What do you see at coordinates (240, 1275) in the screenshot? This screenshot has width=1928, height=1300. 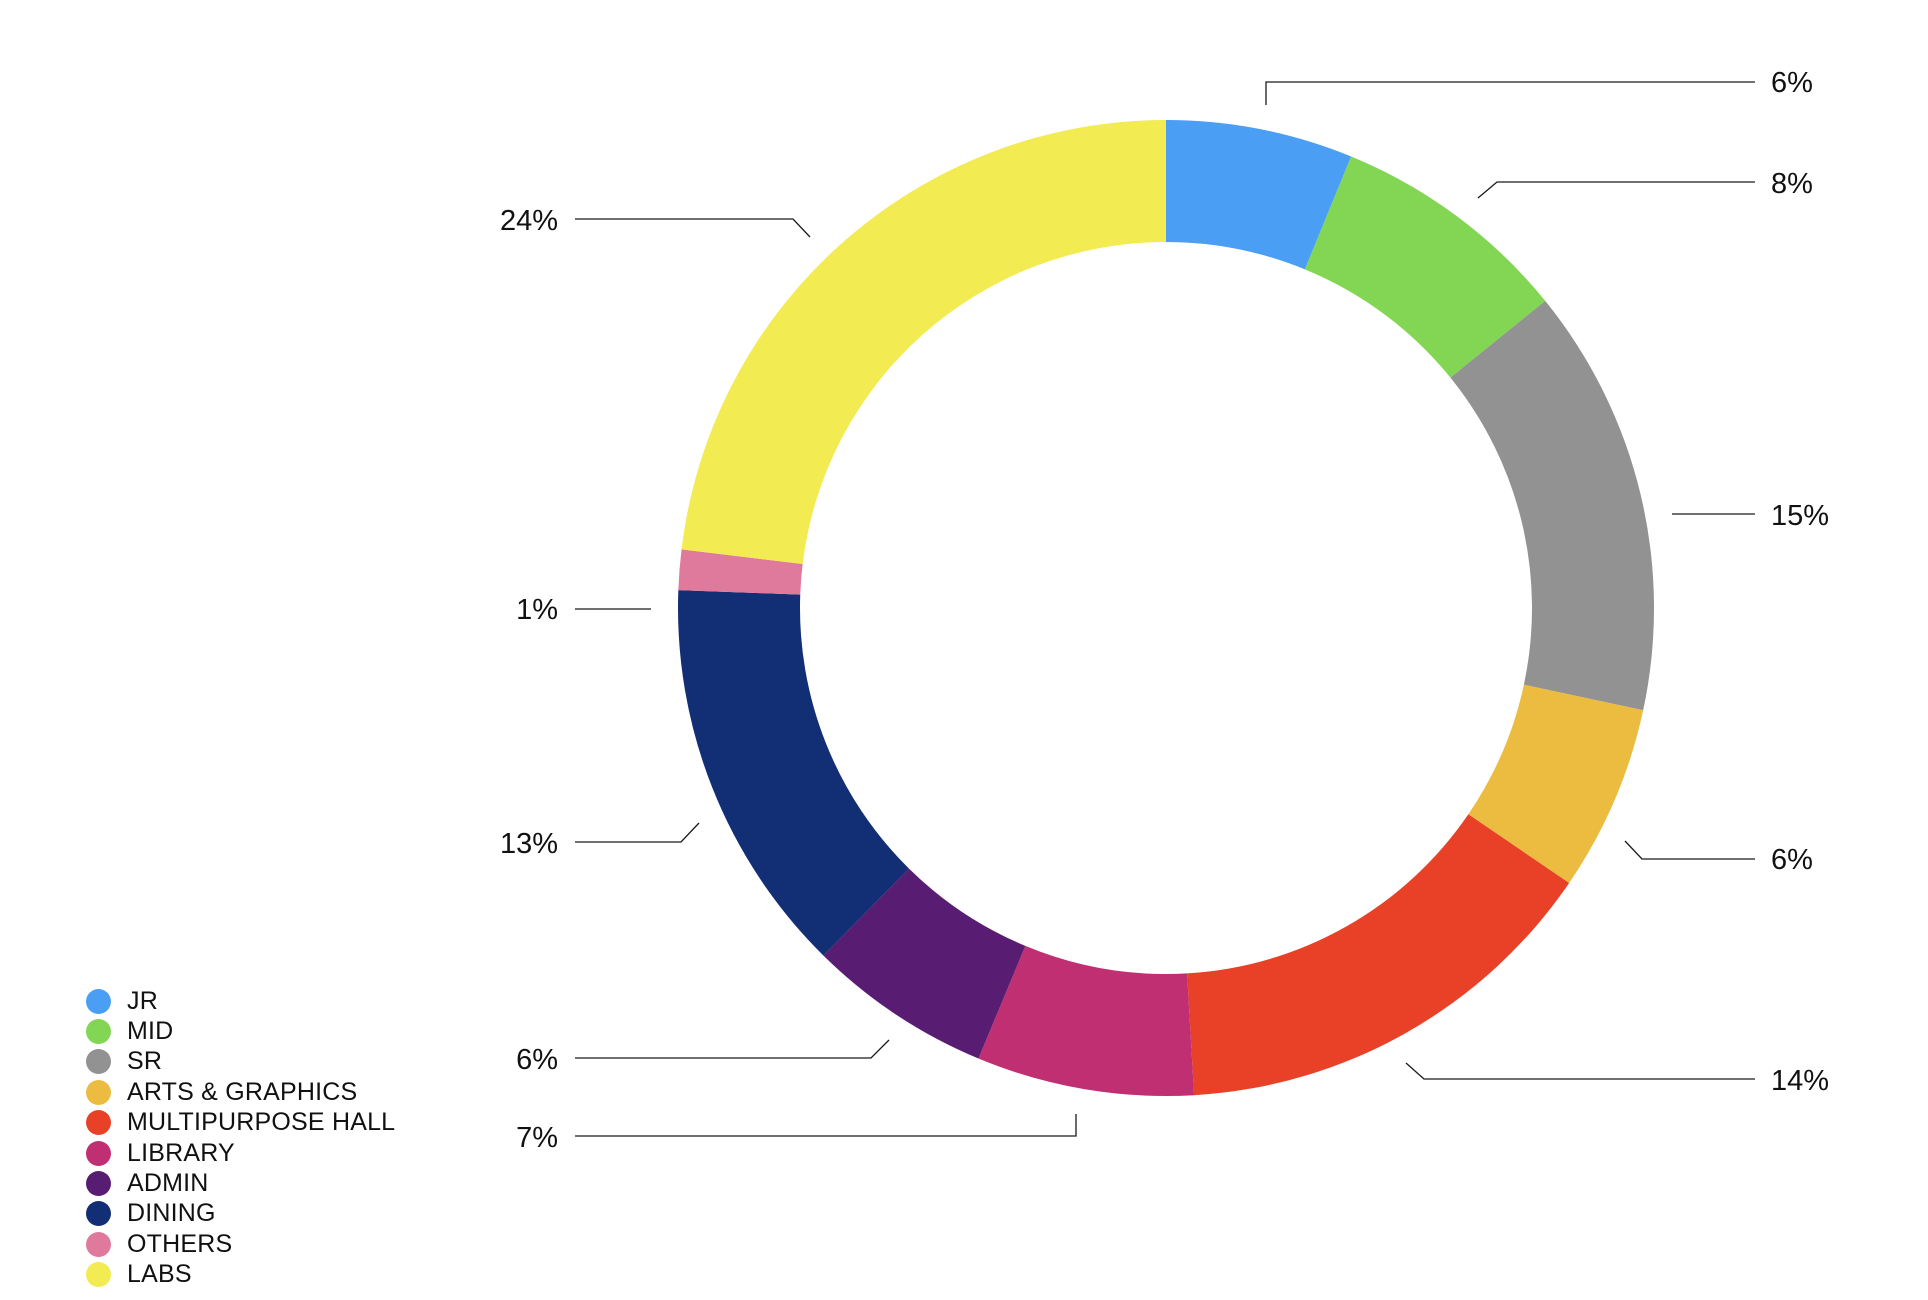 I see `legend-item-labs: LABS` at bounding box center [240, 1275].